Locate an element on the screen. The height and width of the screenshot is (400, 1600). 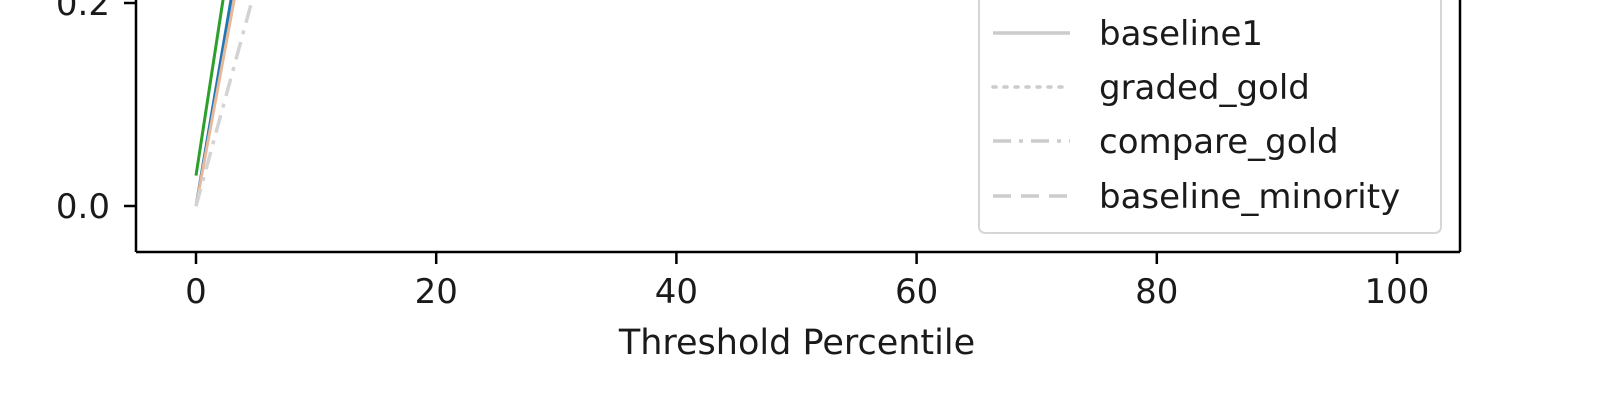
x-tick-label: 80 is located at coordinates (1156, 292).